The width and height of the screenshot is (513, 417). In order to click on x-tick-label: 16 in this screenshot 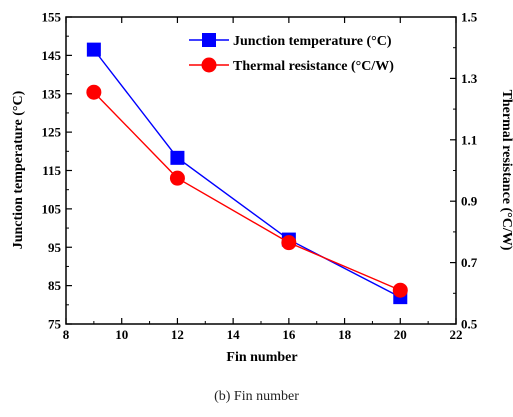, I will do `click(289, 334)`.